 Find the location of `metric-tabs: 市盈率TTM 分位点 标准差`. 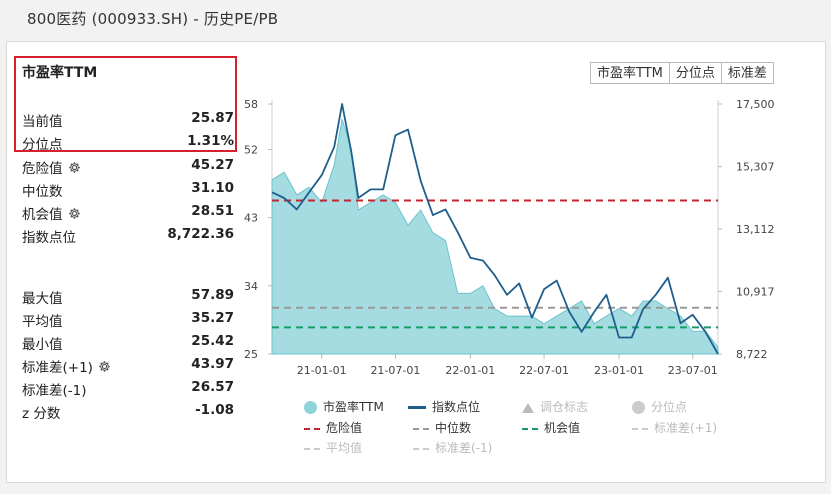

metric-tabs: 市盈率TTM 分位点 标准差 is located at coordinates (682, 73).